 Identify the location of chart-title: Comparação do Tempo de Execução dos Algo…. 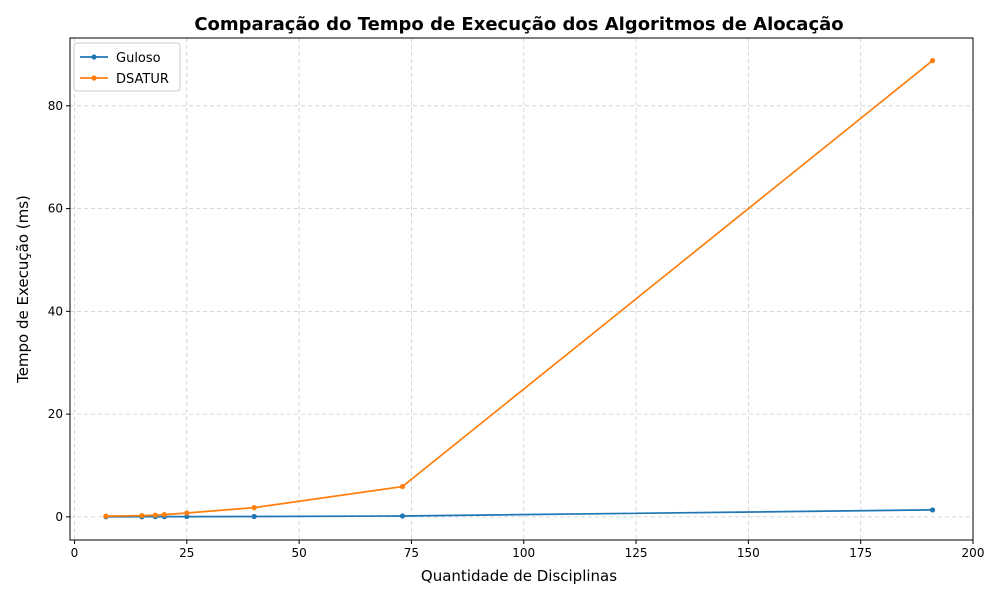
(518, 24).